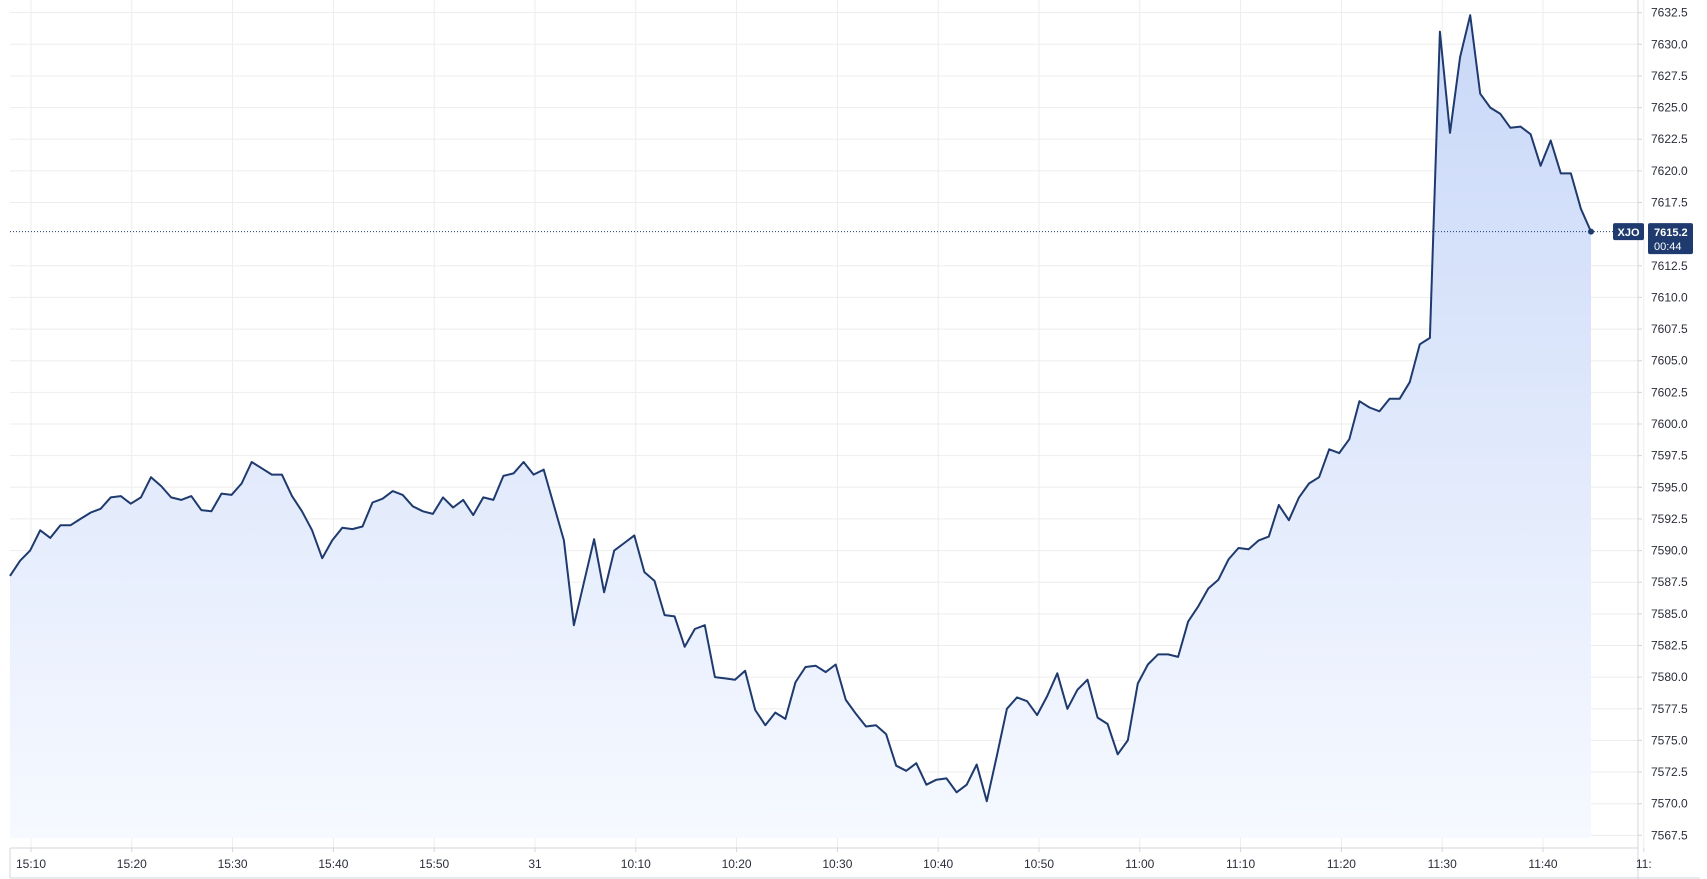 This screenshot has width=1707, height=879. Describe the element at coordinates (1669, 804) in the screenshot. I see `y-tick-label: 7570.0` at that location.